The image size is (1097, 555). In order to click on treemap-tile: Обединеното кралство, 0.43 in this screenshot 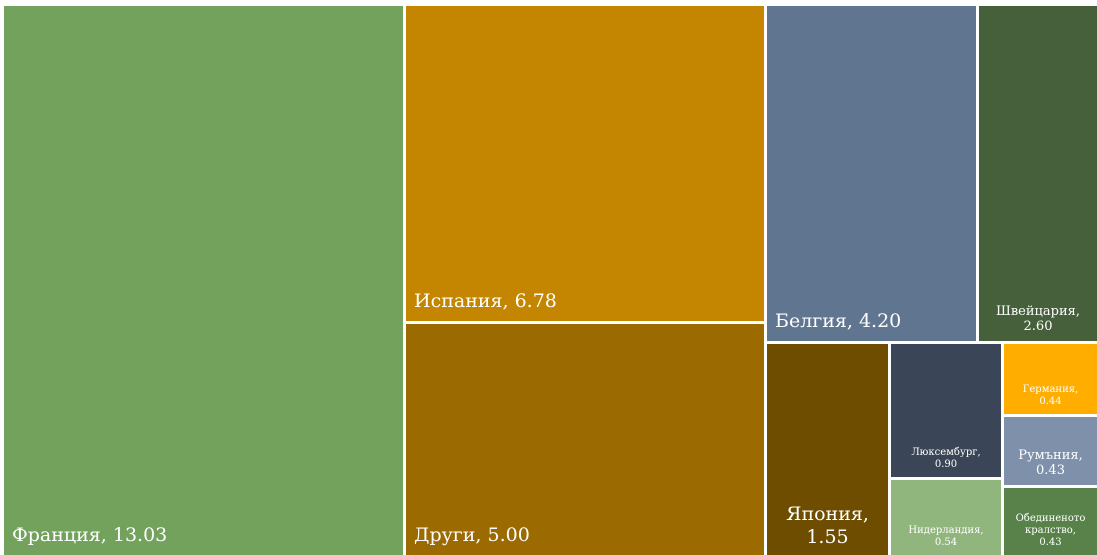, I will do `click(1050, 521)`.